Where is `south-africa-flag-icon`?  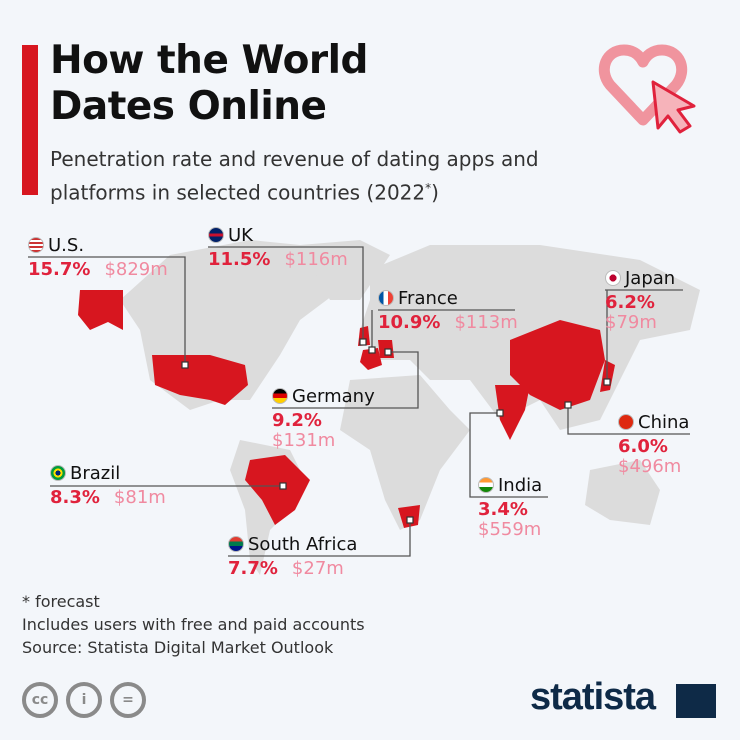 south-africa-flag-icon is located at coordinates (236, 544).